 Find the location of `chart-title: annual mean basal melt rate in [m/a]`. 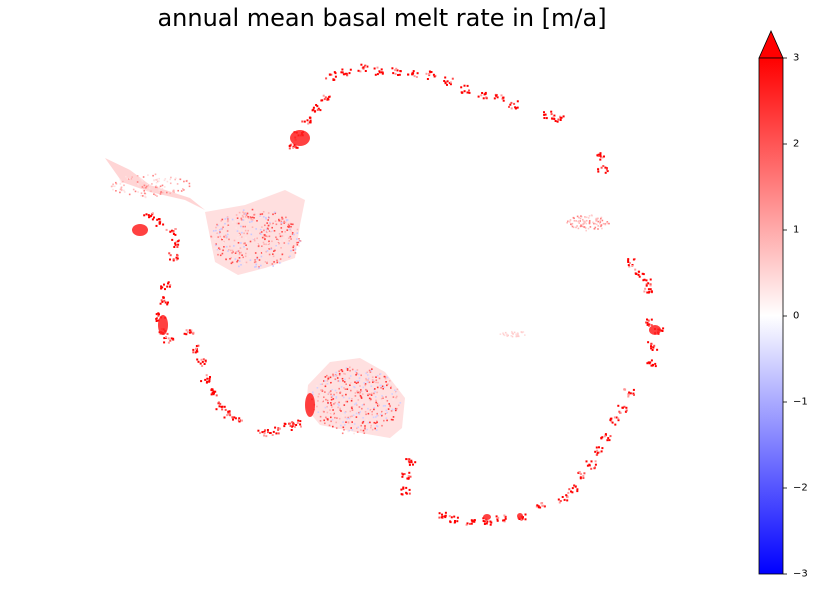

chart-title: annual mean basal melt rate in [m/a] is located at coordinates (382, 18).